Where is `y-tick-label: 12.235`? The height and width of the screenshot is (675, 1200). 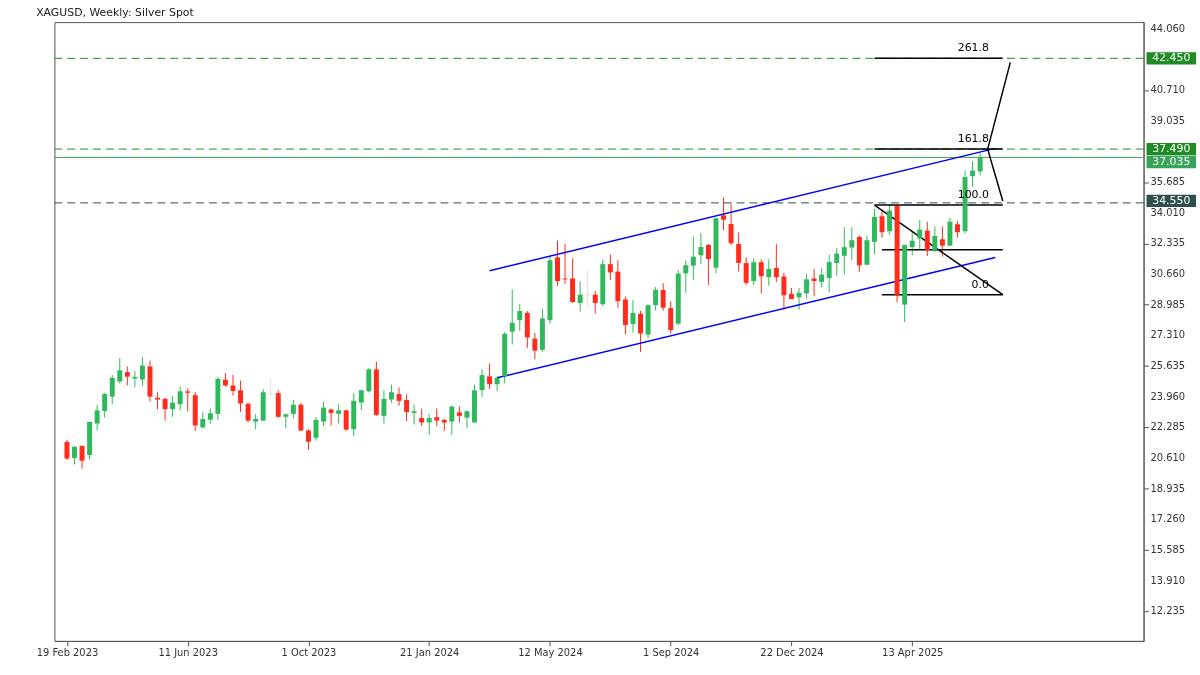
y-tick-label: 12.235 is located at coordinates (1168, 611).